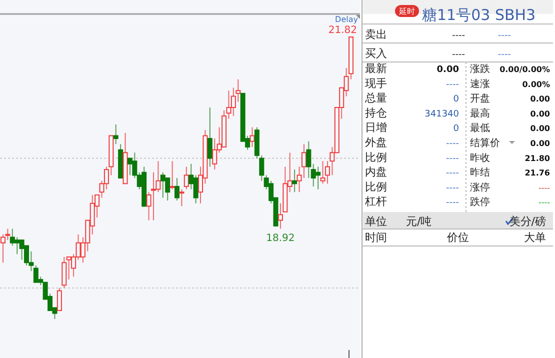 The height and width of the screenshot is (358, 555). What do you see at coordinates (480, 172) in the screenshot?
I see `text: 昨结` at bounding box center [480, 172].